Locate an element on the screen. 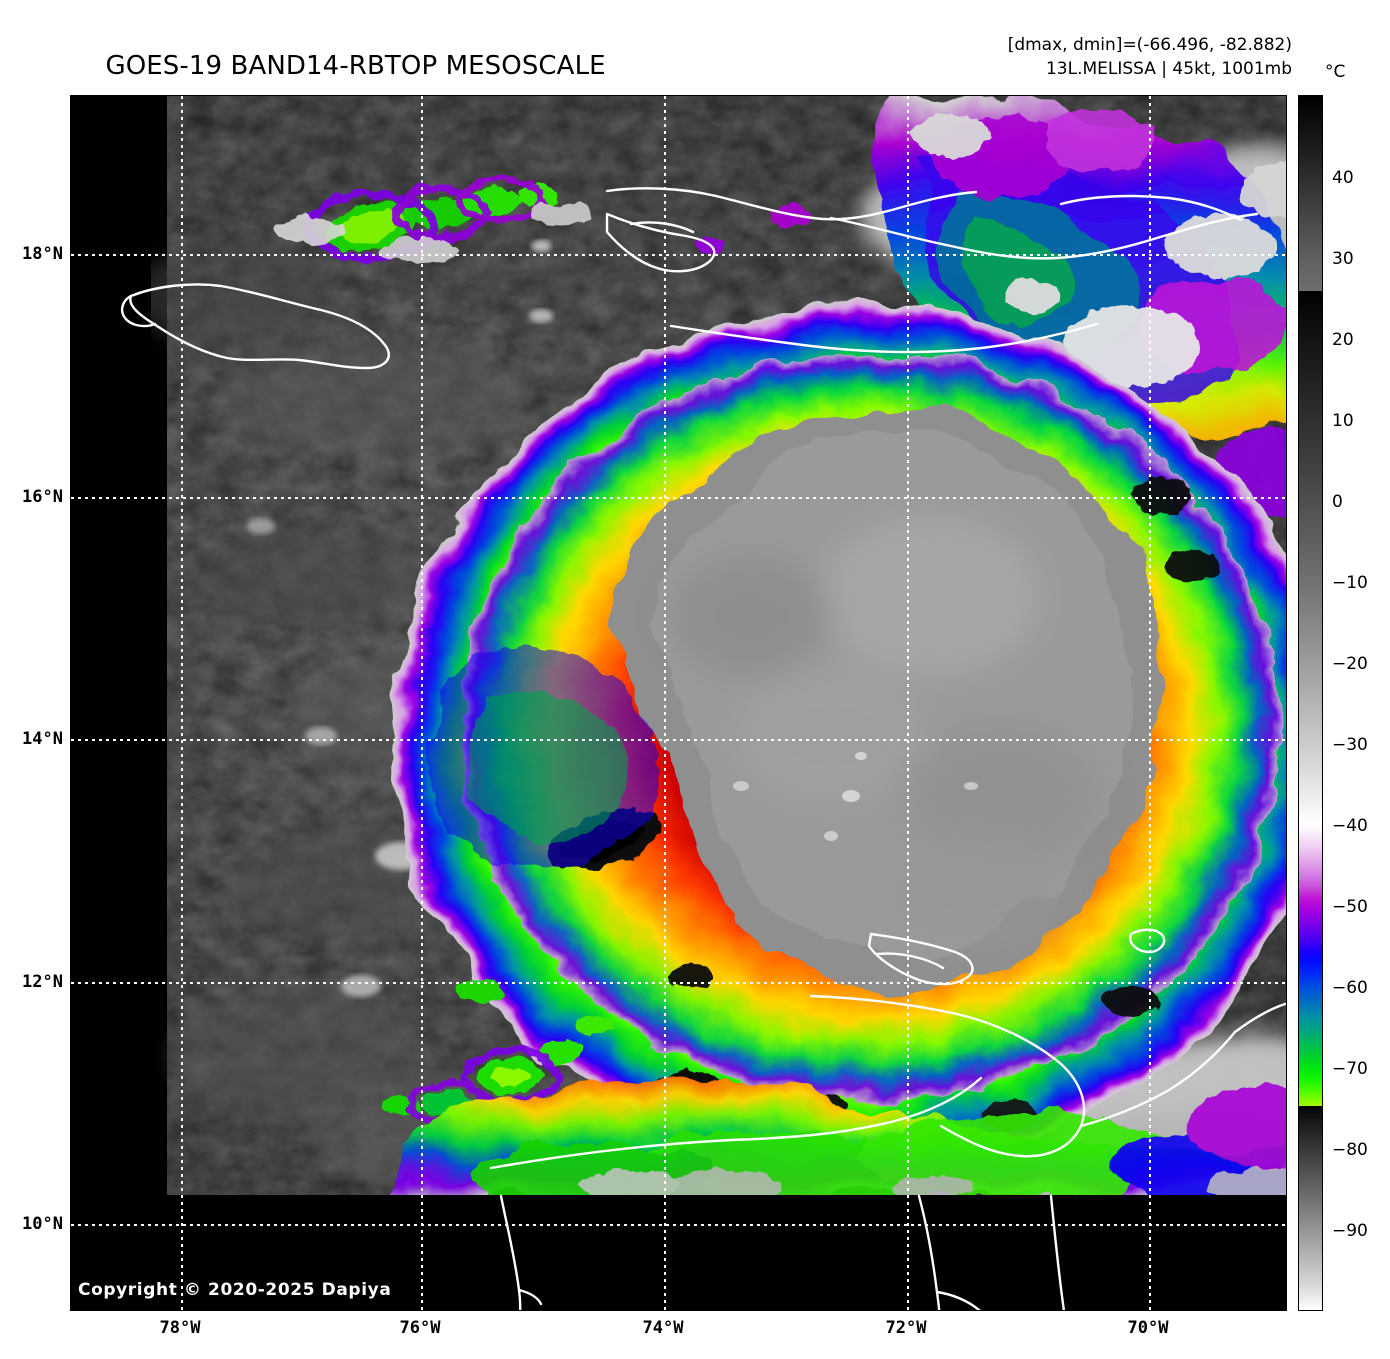 This screenshot has width=1390, height=1359. x-axis-tick-74w: 74°W is located at coordinates (663, 1328).